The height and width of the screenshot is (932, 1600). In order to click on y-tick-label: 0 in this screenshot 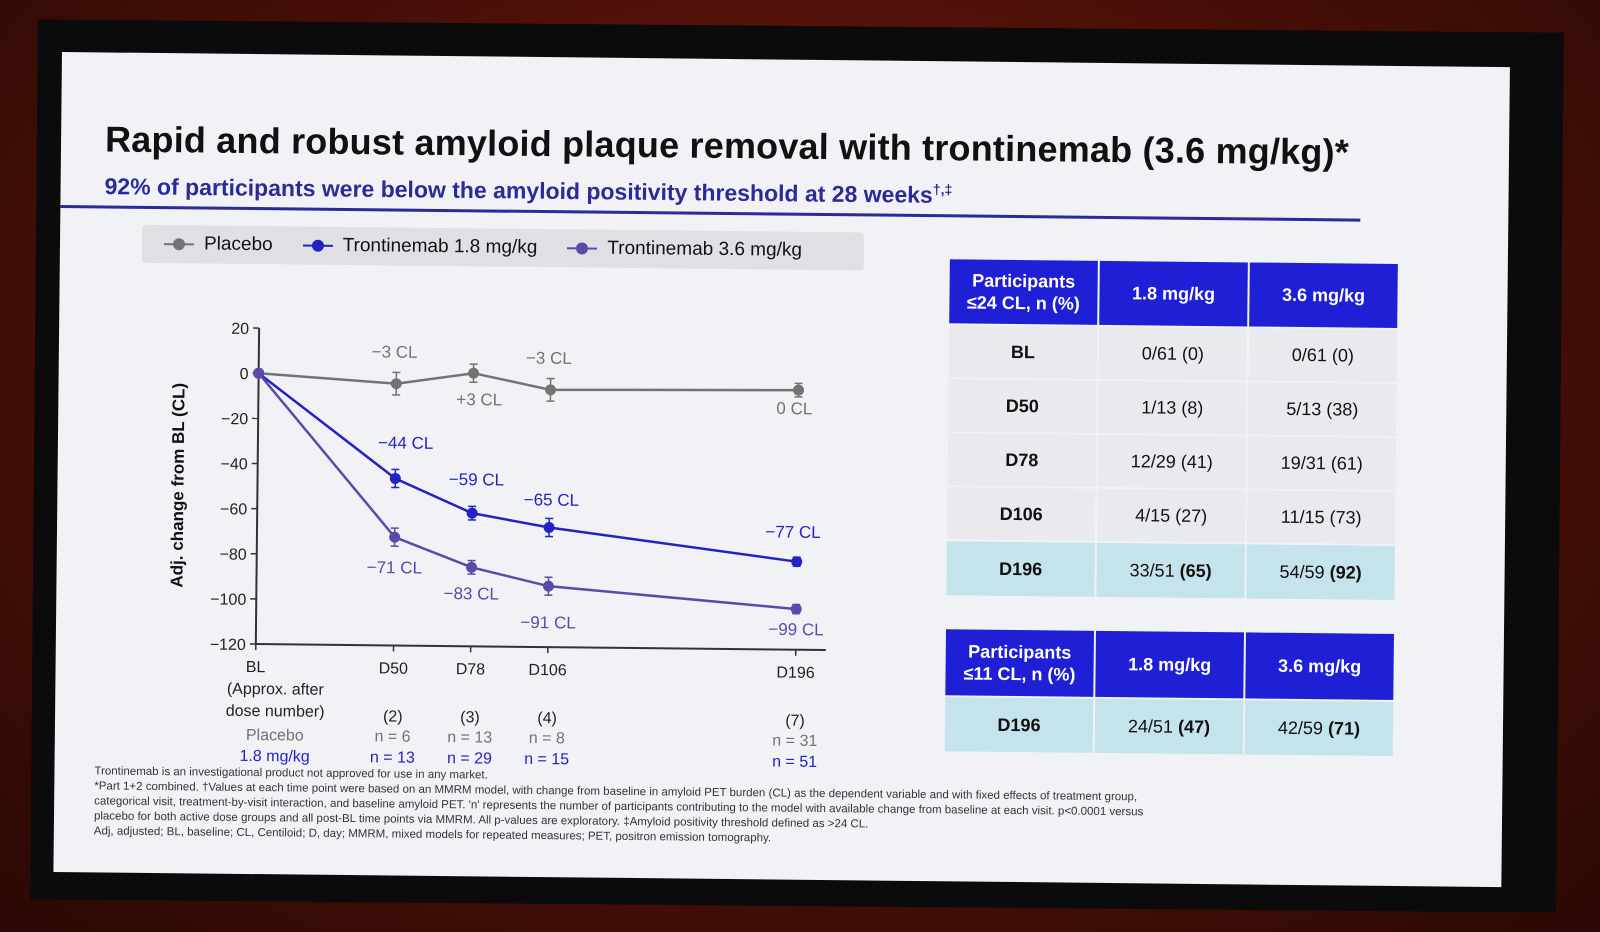, I will do `click(244, 374)`.